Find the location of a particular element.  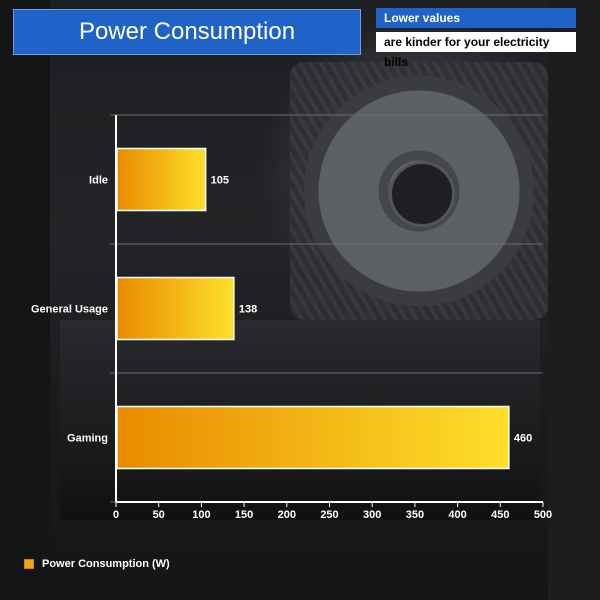

chart-legend: Power Consumption (W) is located at coordinates (97, 564).